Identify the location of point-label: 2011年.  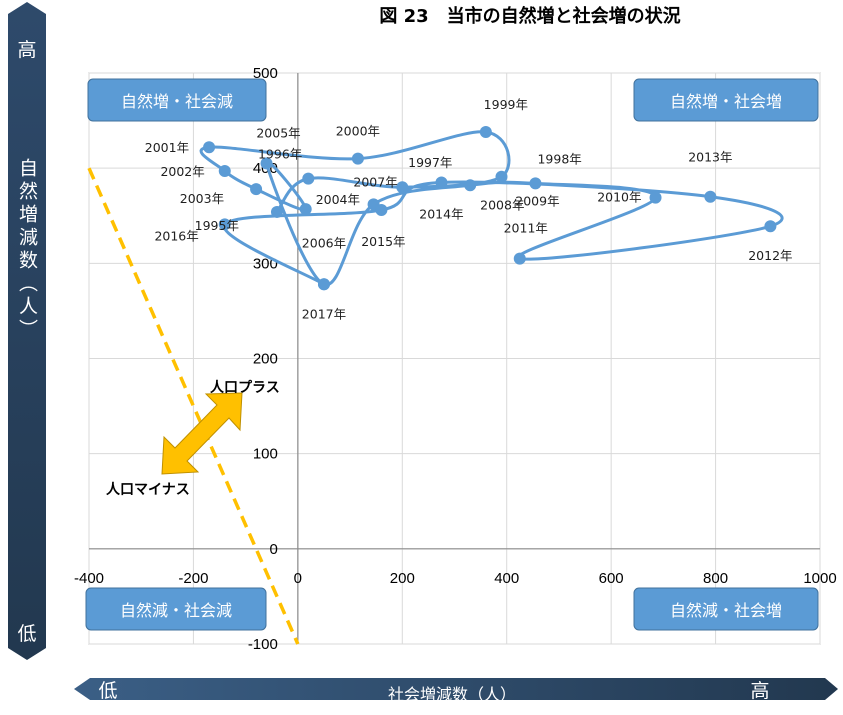
(526, 228).